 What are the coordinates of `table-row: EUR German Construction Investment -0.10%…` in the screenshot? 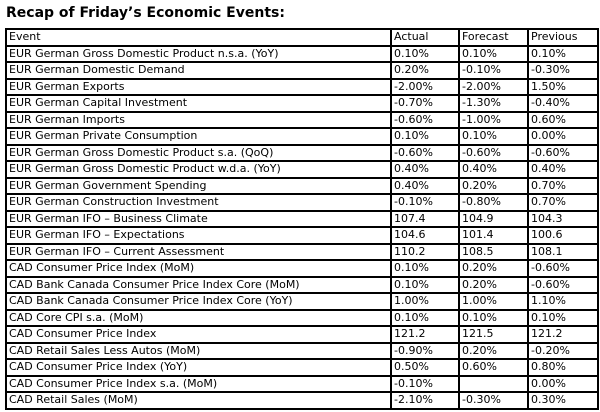 It's located at (302, 202).